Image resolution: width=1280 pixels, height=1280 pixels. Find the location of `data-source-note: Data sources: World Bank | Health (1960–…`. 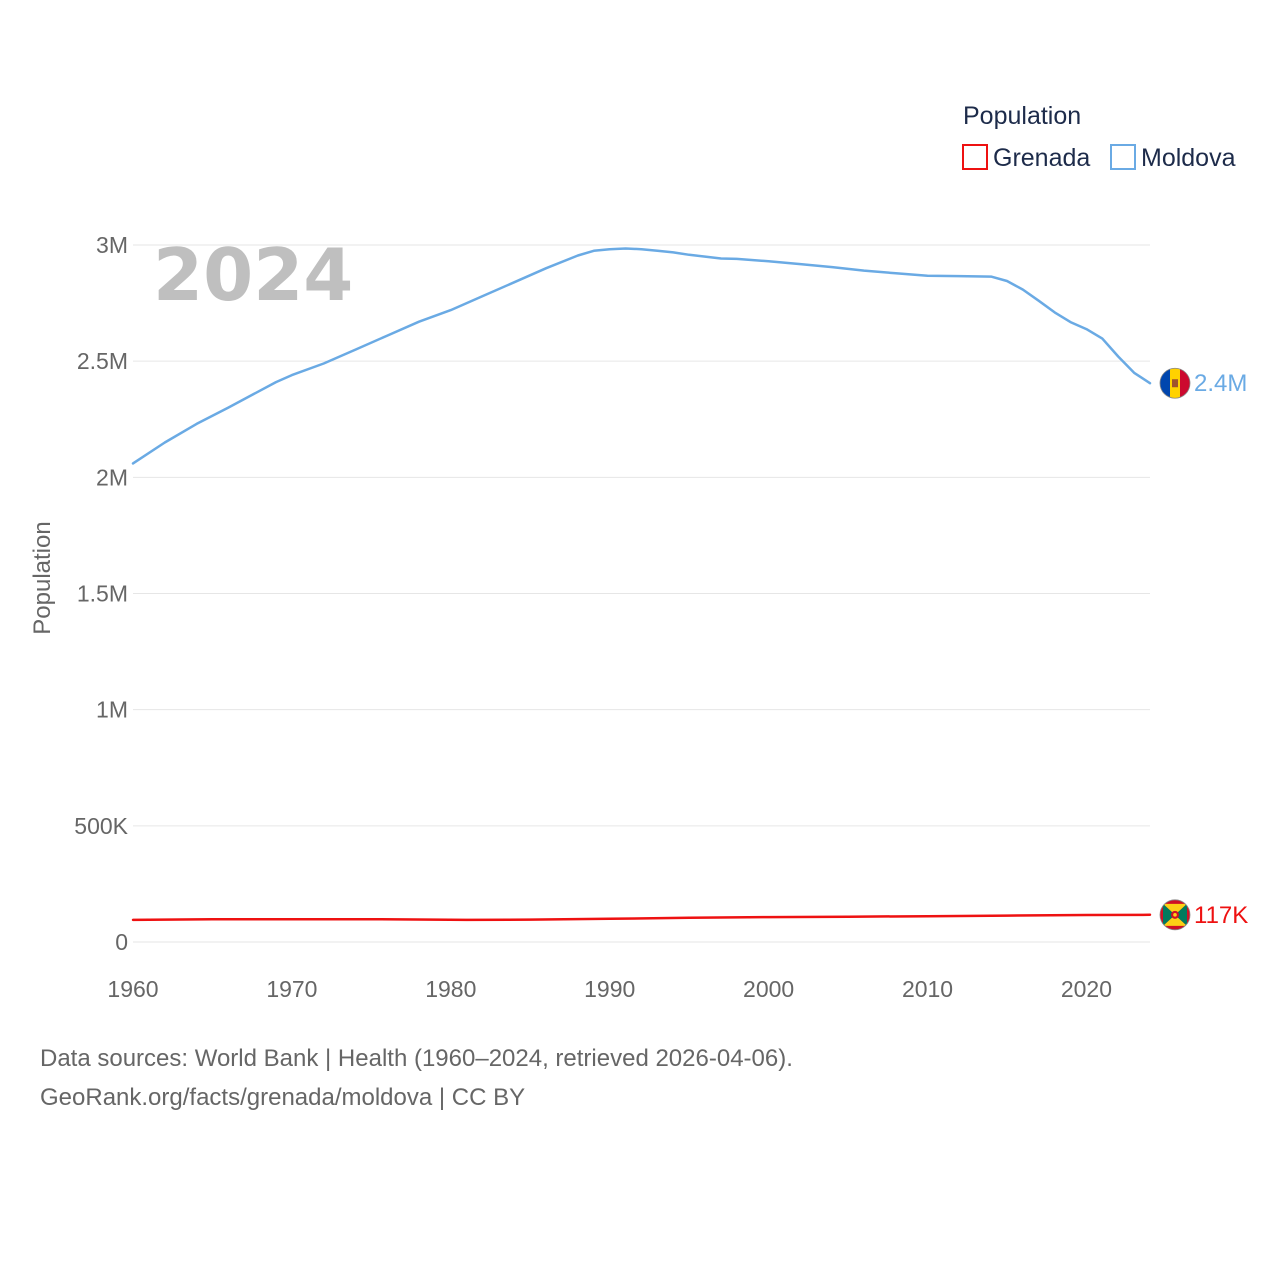

data-source-note: Data sources: World Bank | Health (1960–… is located at coordinates (416, 1058).